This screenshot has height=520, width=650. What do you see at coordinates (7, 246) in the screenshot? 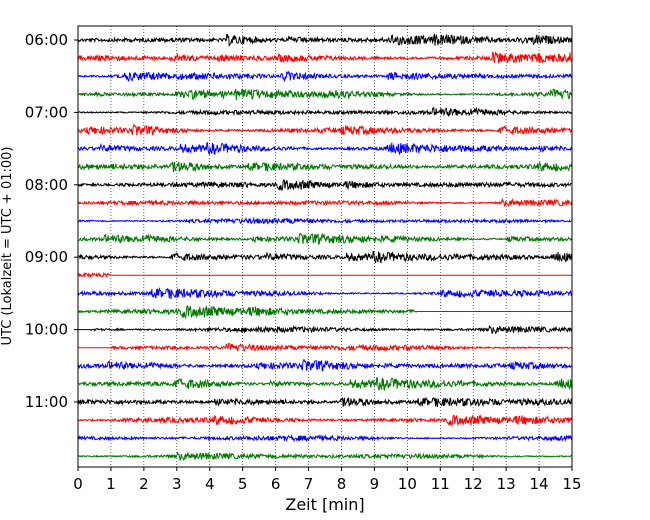
I see `y-axis-label: UTC (Lokalzeit = UTC + 01:00)` at bounding box center [7, 246].